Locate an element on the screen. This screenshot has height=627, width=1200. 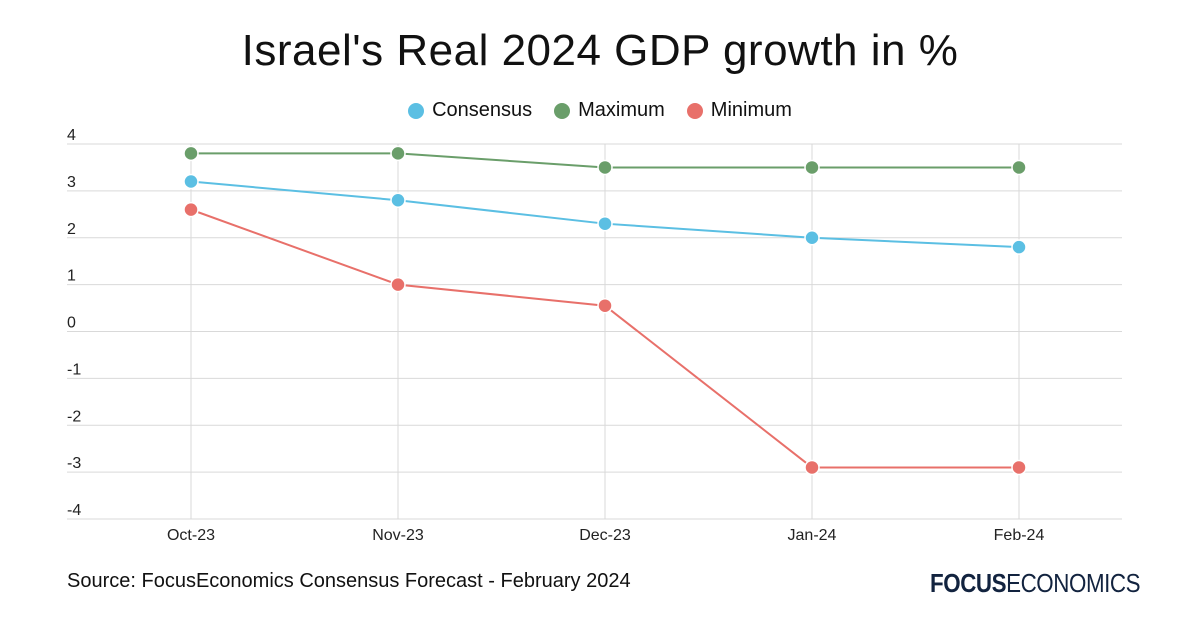
x-tick-label: Dec-23 is located at coordinates (605, 535).